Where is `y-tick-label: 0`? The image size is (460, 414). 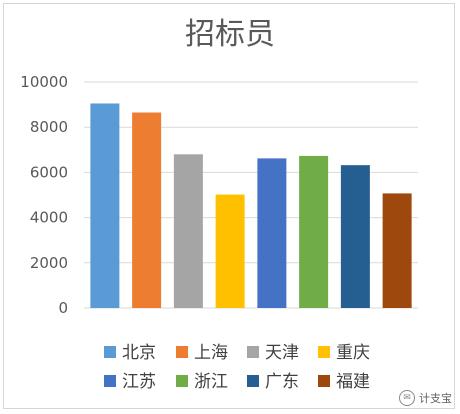
y-tick-label: 0 is located at coordinates (63, 308).